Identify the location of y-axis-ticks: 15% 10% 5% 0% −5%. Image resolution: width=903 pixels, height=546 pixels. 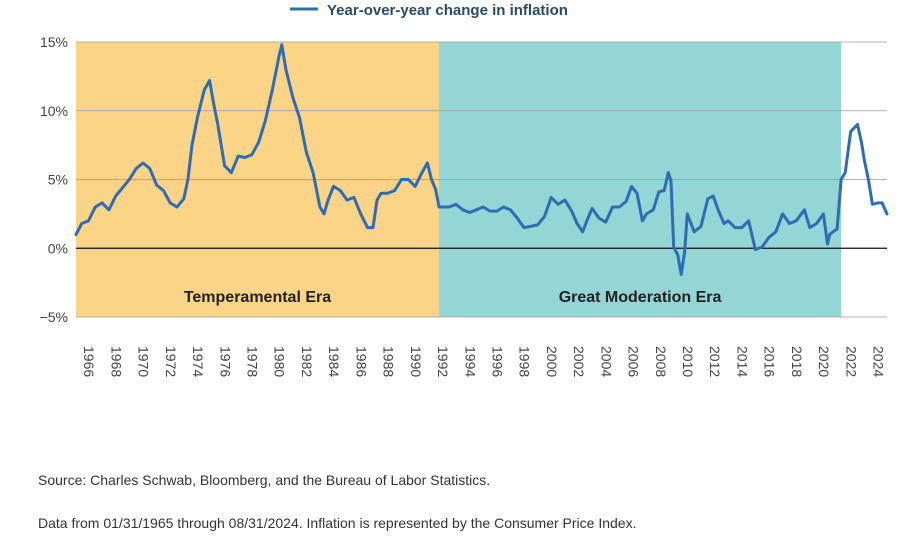
(54, 179).